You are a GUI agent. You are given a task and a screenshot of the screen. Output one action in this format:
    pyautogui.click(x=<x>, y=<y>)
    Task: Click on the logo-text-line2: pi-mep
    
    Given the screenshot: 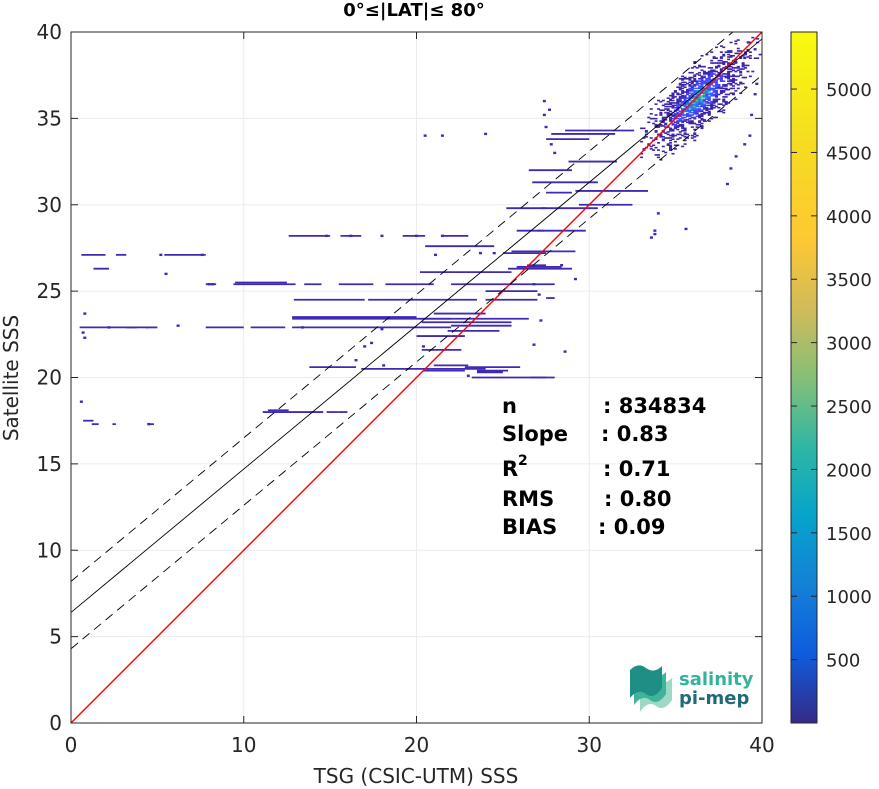 What is the action you would take?
    pyautogui.click(x=714, y=698)
    